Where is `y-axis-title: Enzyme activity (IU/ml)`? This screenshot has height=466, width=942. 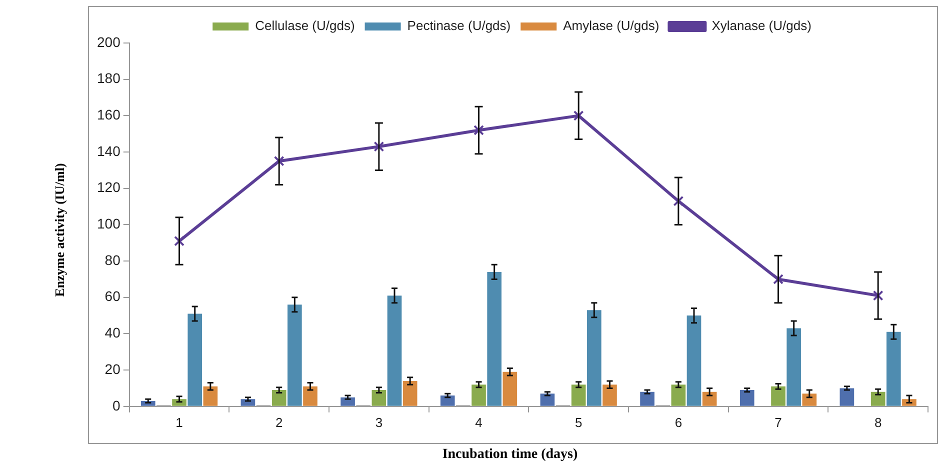 y-axis-title: Enzyme activity (IU/ml) is located at coordinates (60, 230).